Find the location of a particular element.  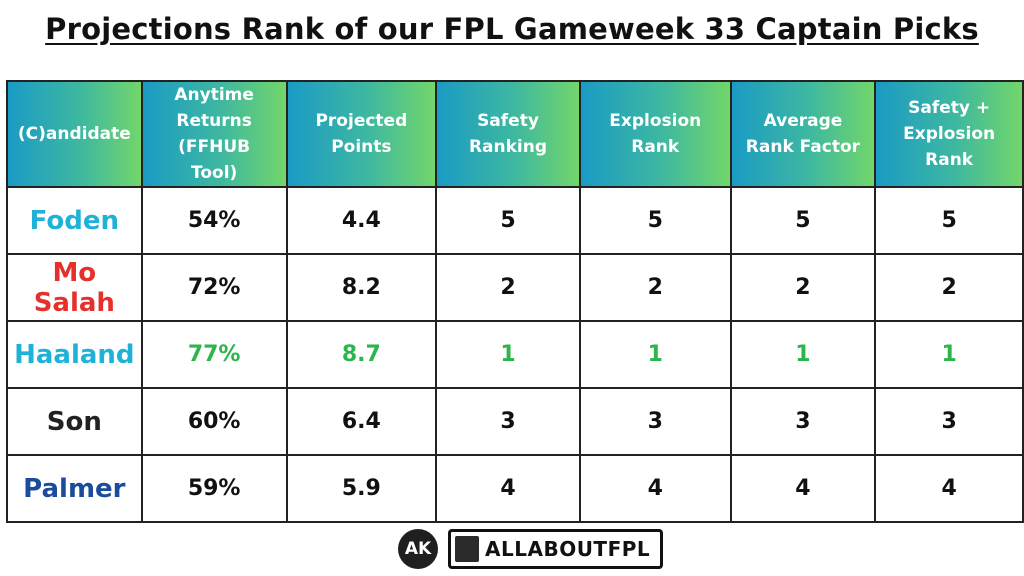

column-header: Projected Points is located at coordinates (361, 134).